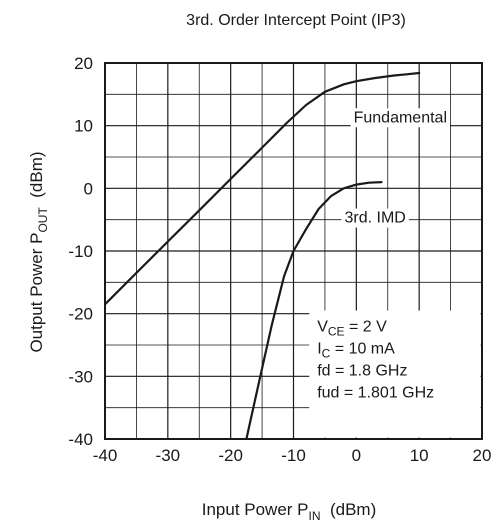  I want to click on x-tick-label: -10, so click(293, 455).